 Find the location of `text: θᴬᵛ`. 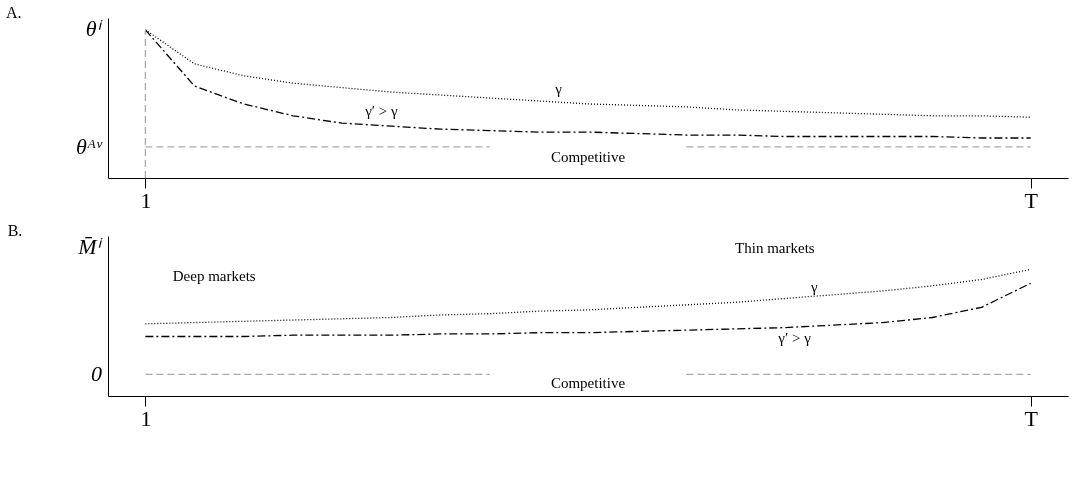

text: θᴬᵛ is located at coordinates (89, 146).